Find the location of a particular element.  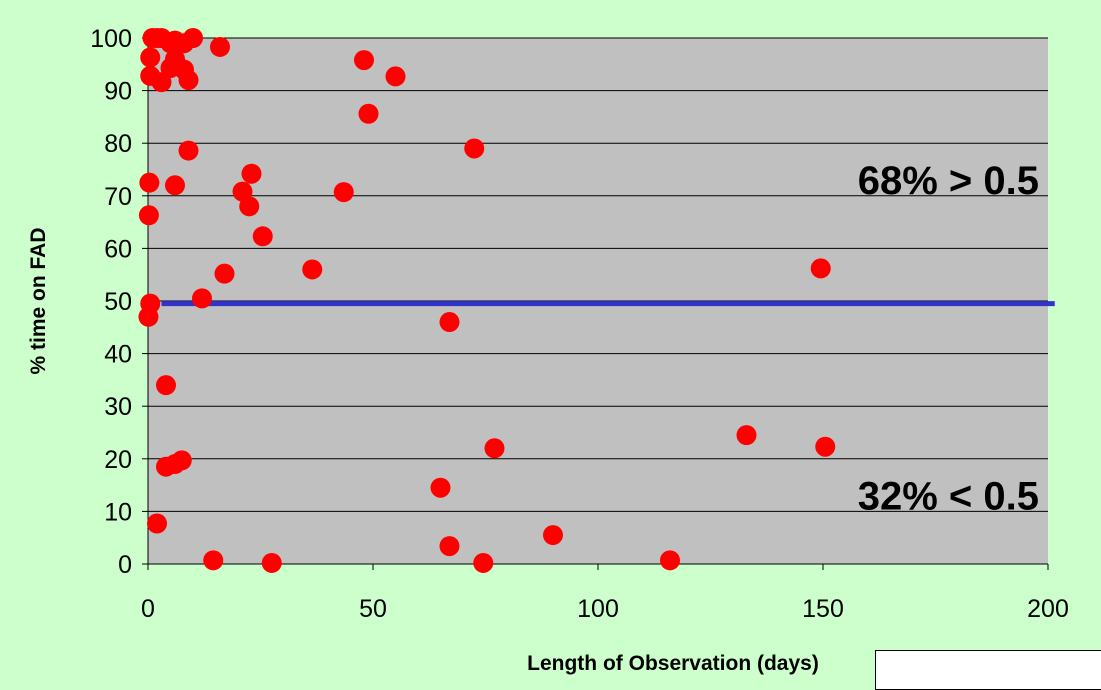

y-axis-title: % time on FAD is located at coordinates (38, 300).